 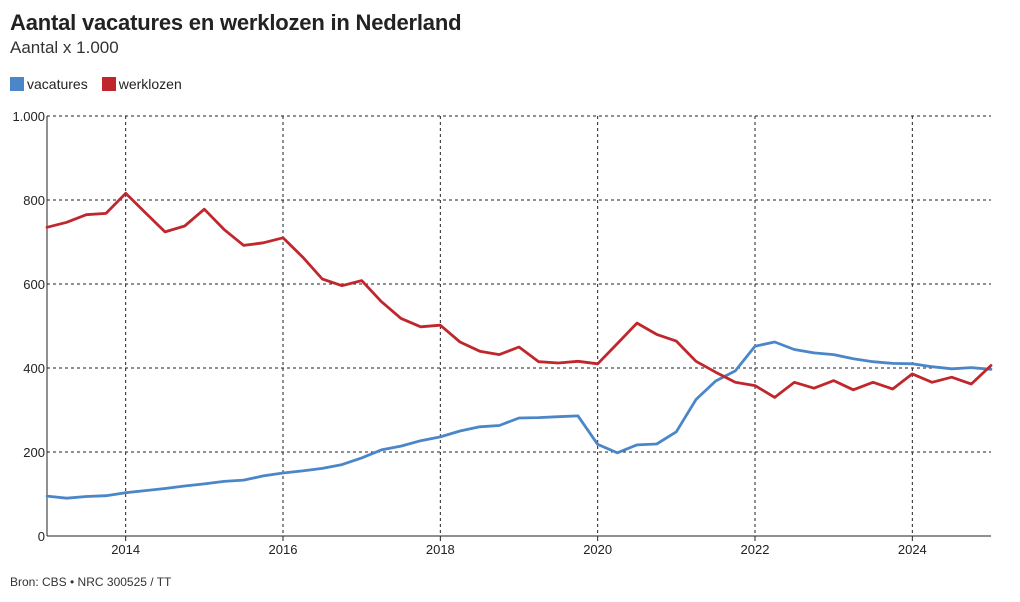 I want to click on x-tick-label: 2020, so click(x=597, y=549).